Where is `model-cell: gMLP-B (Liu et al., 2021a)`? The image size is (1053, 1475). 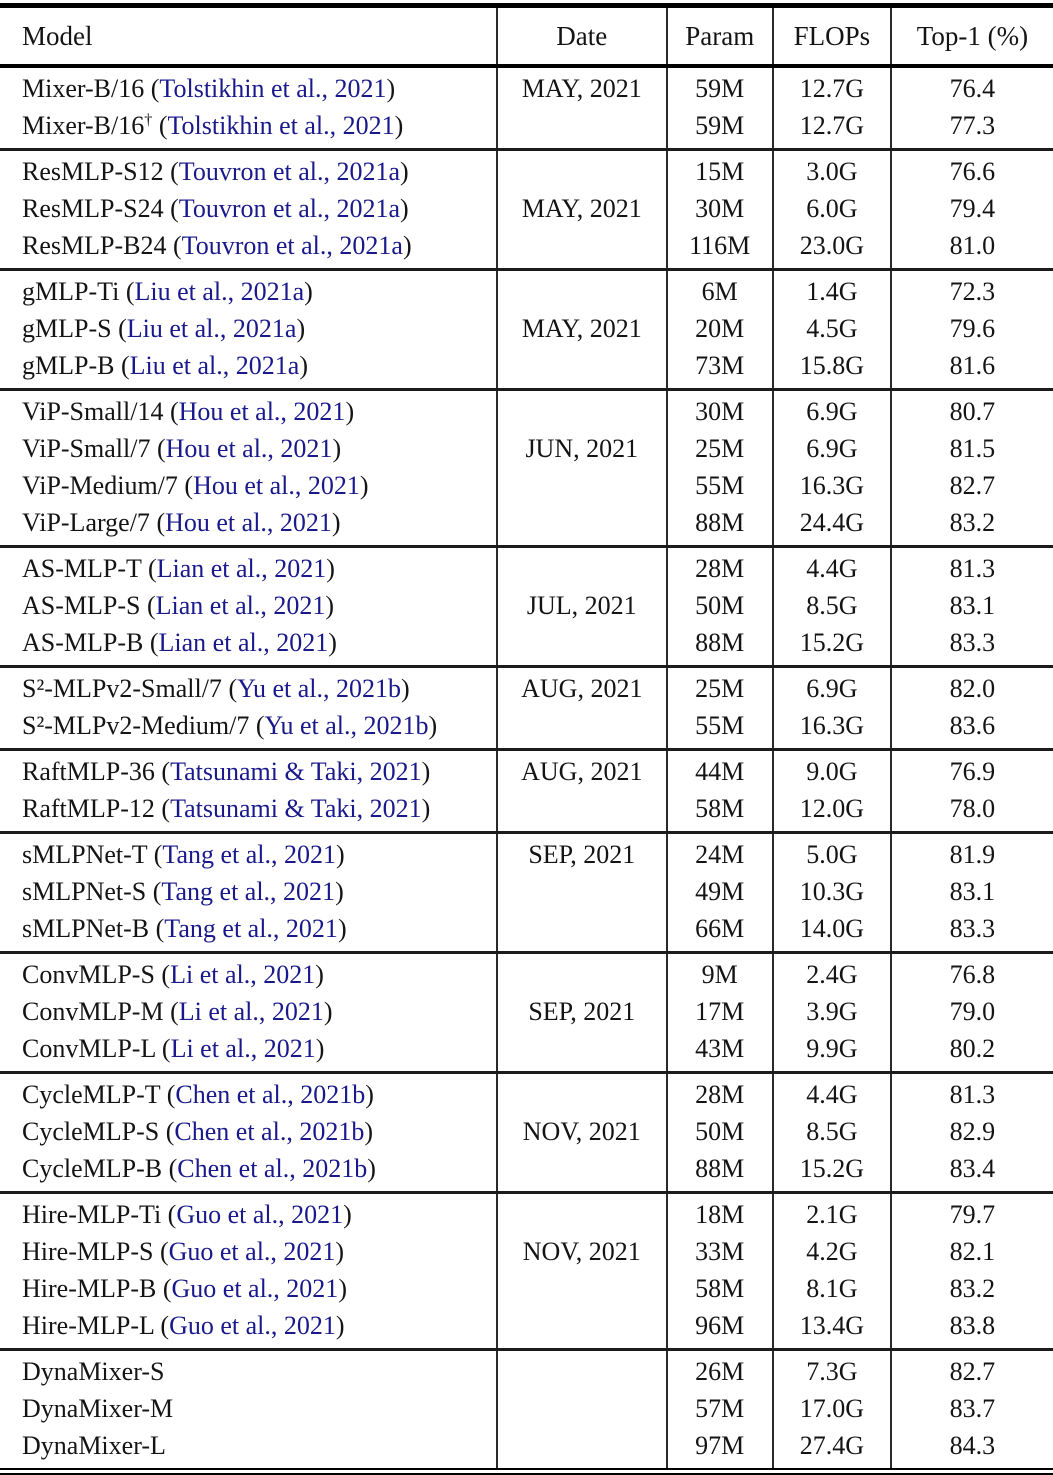 model-cell: gMLP-B (Liu et al., 2021a) is located at coordinates (248, 368).